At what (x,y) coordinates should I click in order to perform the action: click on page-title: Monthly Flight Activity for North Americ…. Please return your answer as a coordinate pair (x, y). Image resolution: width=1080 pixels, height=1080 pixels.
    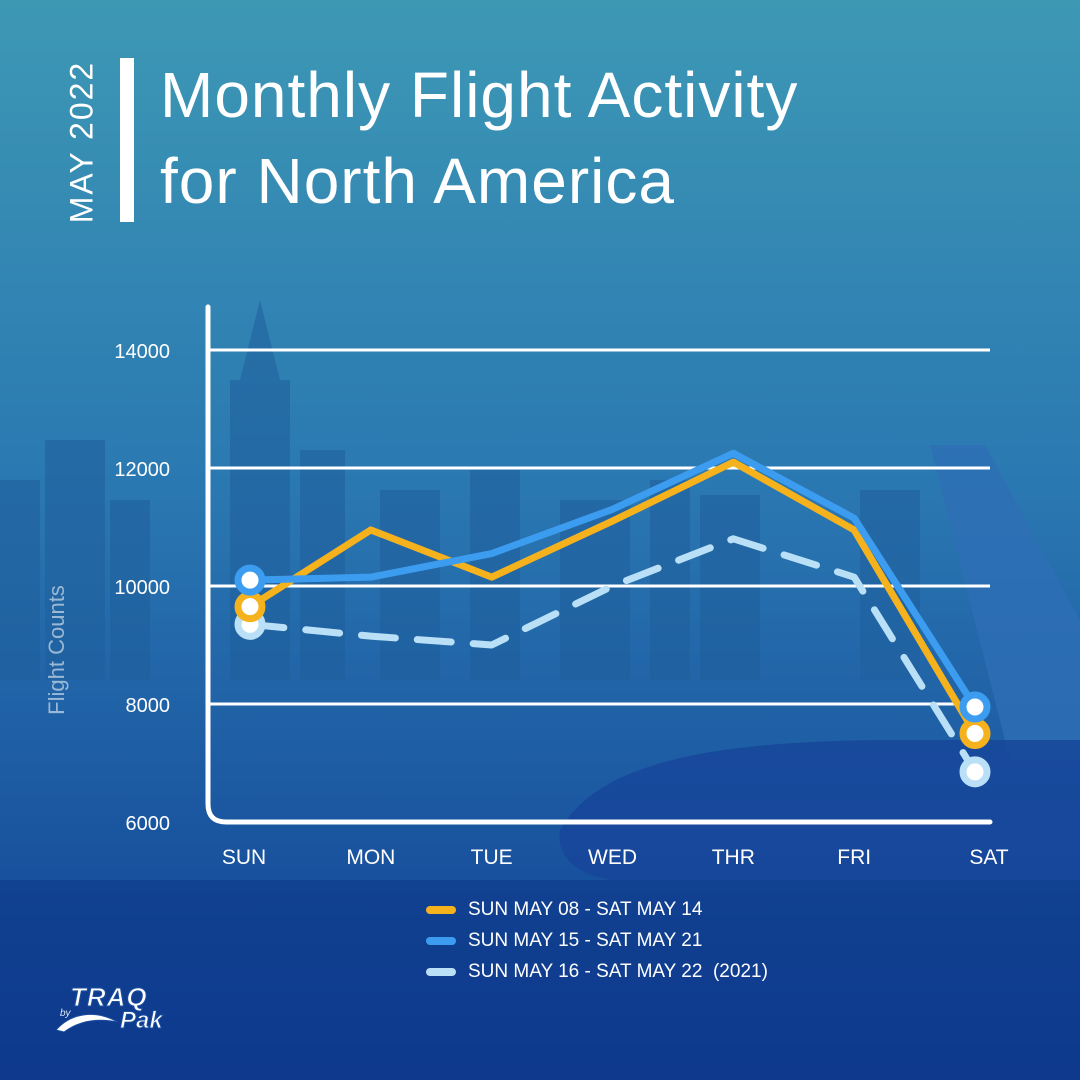
    Looking at the image, I should click on (479, 138).